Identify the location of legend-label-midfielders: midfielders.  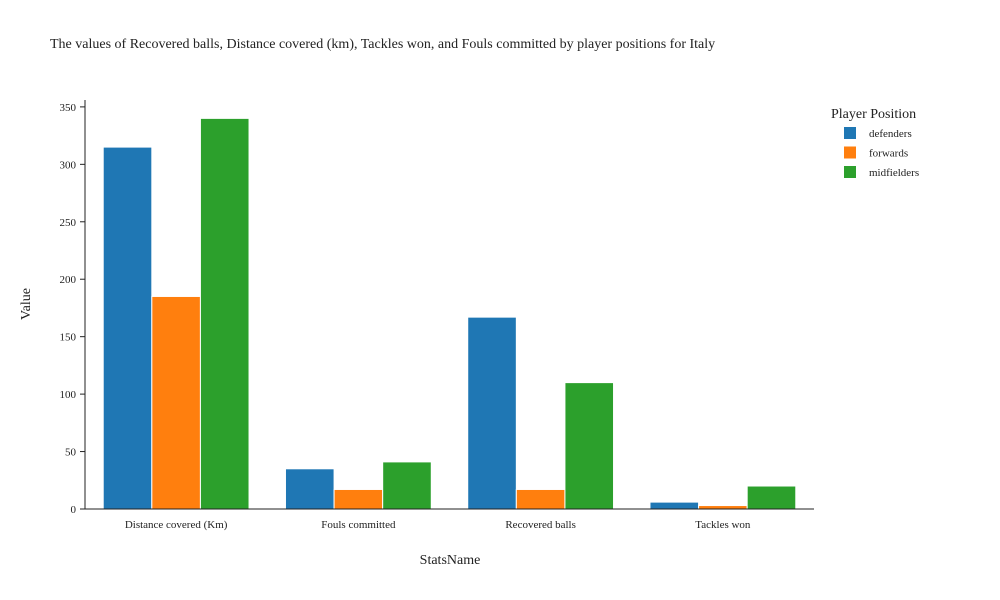
(894, 173).